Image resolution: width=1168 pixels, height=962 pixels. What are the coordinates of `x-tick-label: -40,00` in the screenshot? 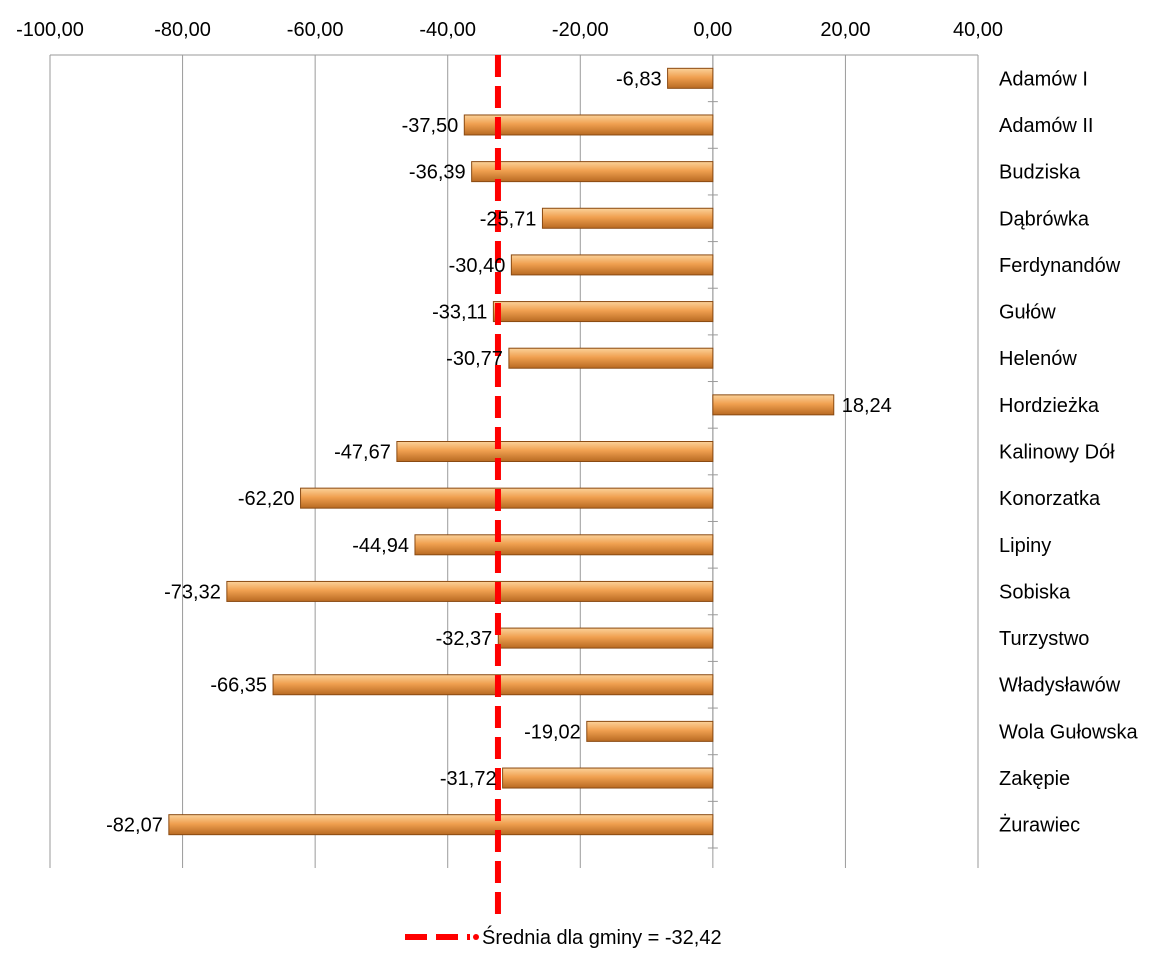 It's located at (447, 30).